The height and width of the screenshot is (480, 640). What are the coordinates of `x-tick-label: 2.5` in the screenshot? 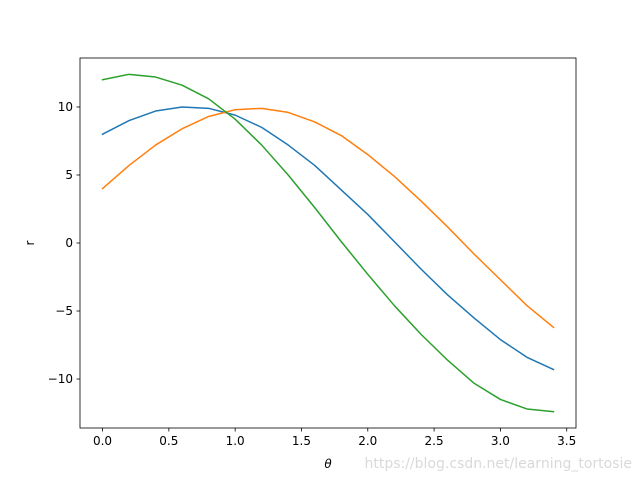 It's located at (434, 441).